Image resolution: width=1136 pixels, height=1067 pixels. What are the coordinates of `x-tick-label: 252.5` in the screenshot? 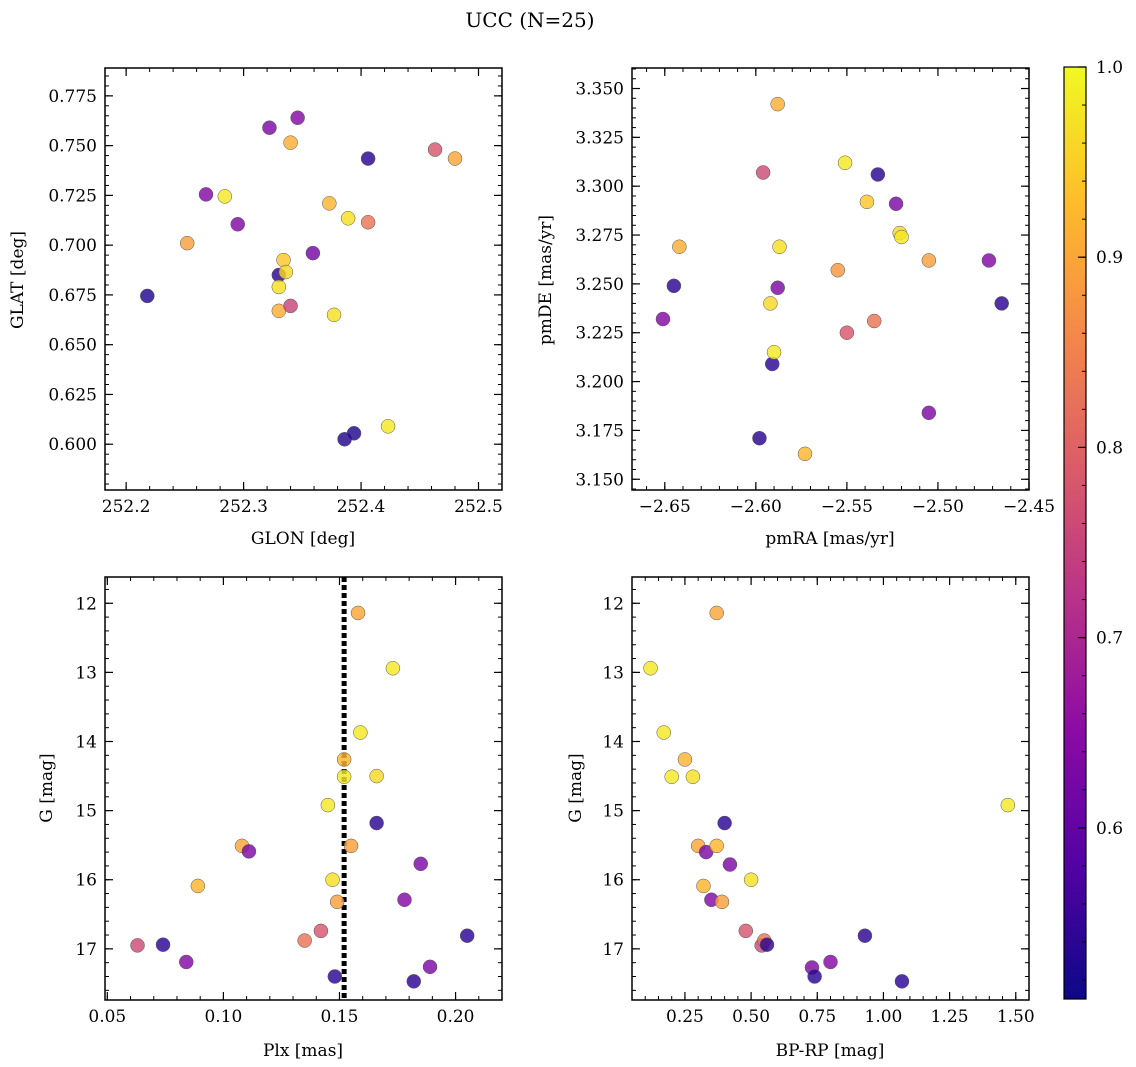 It's located at (478, 507).